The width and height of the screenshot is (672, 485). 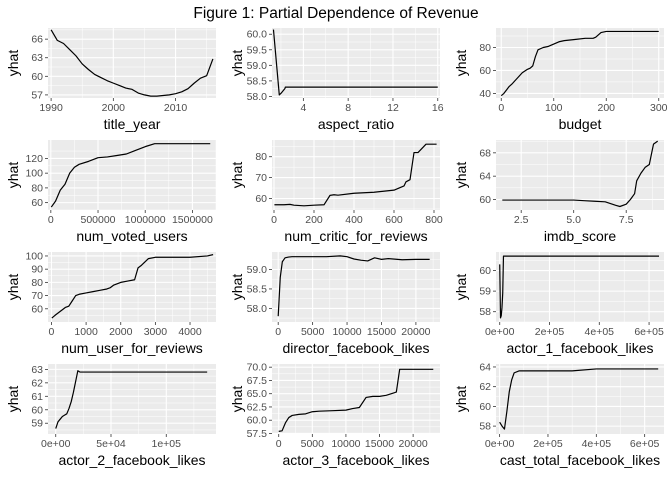 What do you see at coordinates (156, 332) in the screenshot?
I see `x-tick-label: 3000` at bounding box center [156, 332].